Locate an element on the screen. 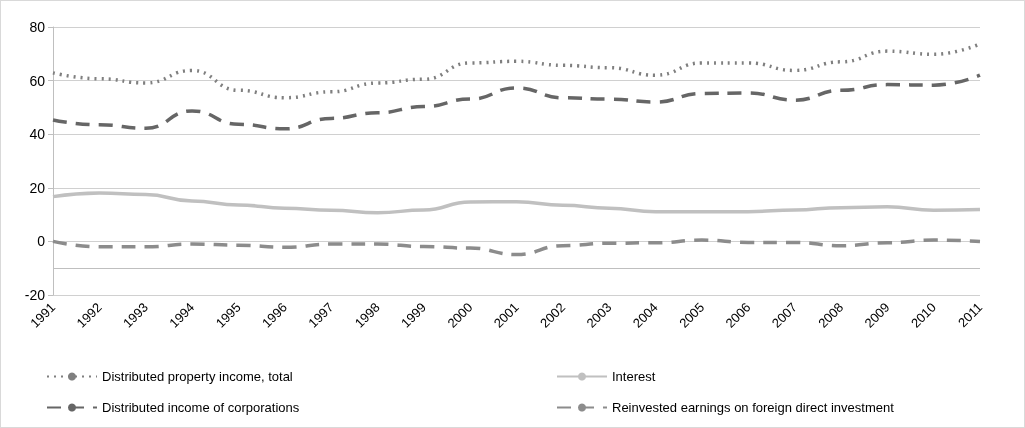  legend-label: Interest is located at coordinates (634, 376).